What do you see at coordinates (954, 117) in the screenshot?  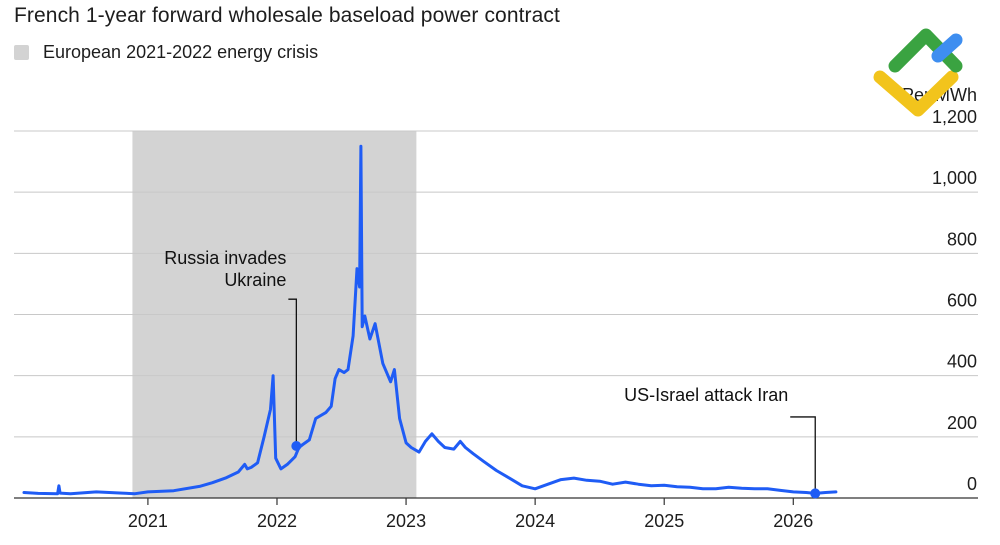 I see `y-tick-label: 1,200` at bounding box center [954, 117].